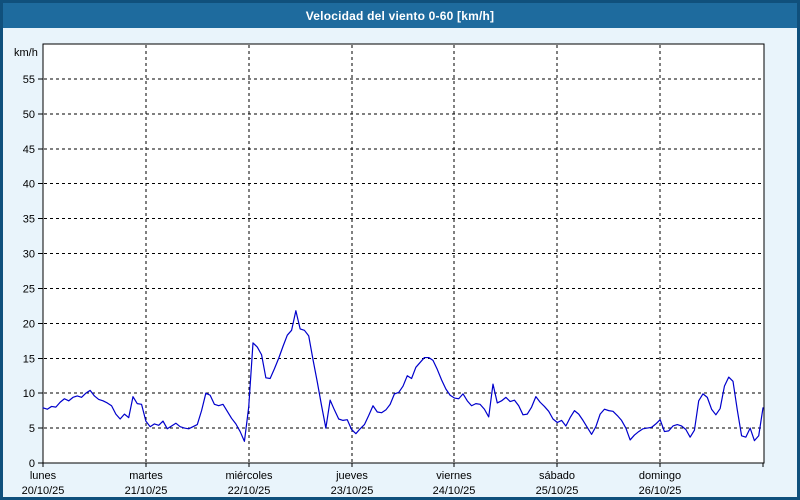 The image size is (800, 500). What do you see at coordinates (146, 476) in the screenshot?
I see `day-name-label: martes` at bounding box center [146, 476].